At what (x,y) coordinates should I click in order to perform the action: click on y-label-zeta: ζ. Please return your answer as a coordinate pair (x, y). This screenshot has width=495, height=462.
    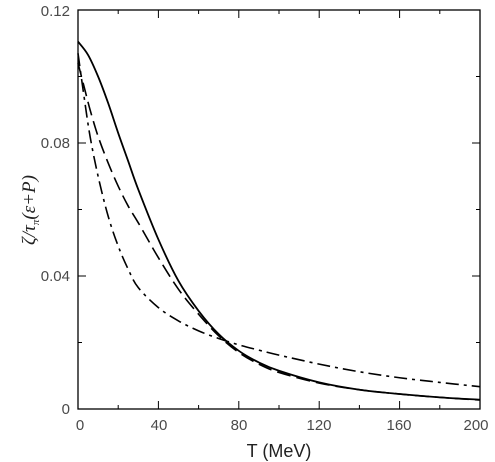
    Looking at the image, I should click on (29, 240).